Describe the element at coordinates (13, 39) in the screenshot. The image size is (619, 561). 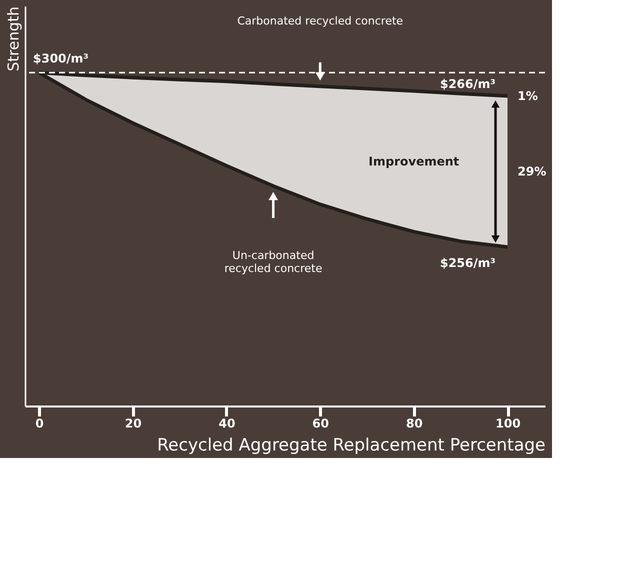
I see `y-axis-title: Strength` at that location.